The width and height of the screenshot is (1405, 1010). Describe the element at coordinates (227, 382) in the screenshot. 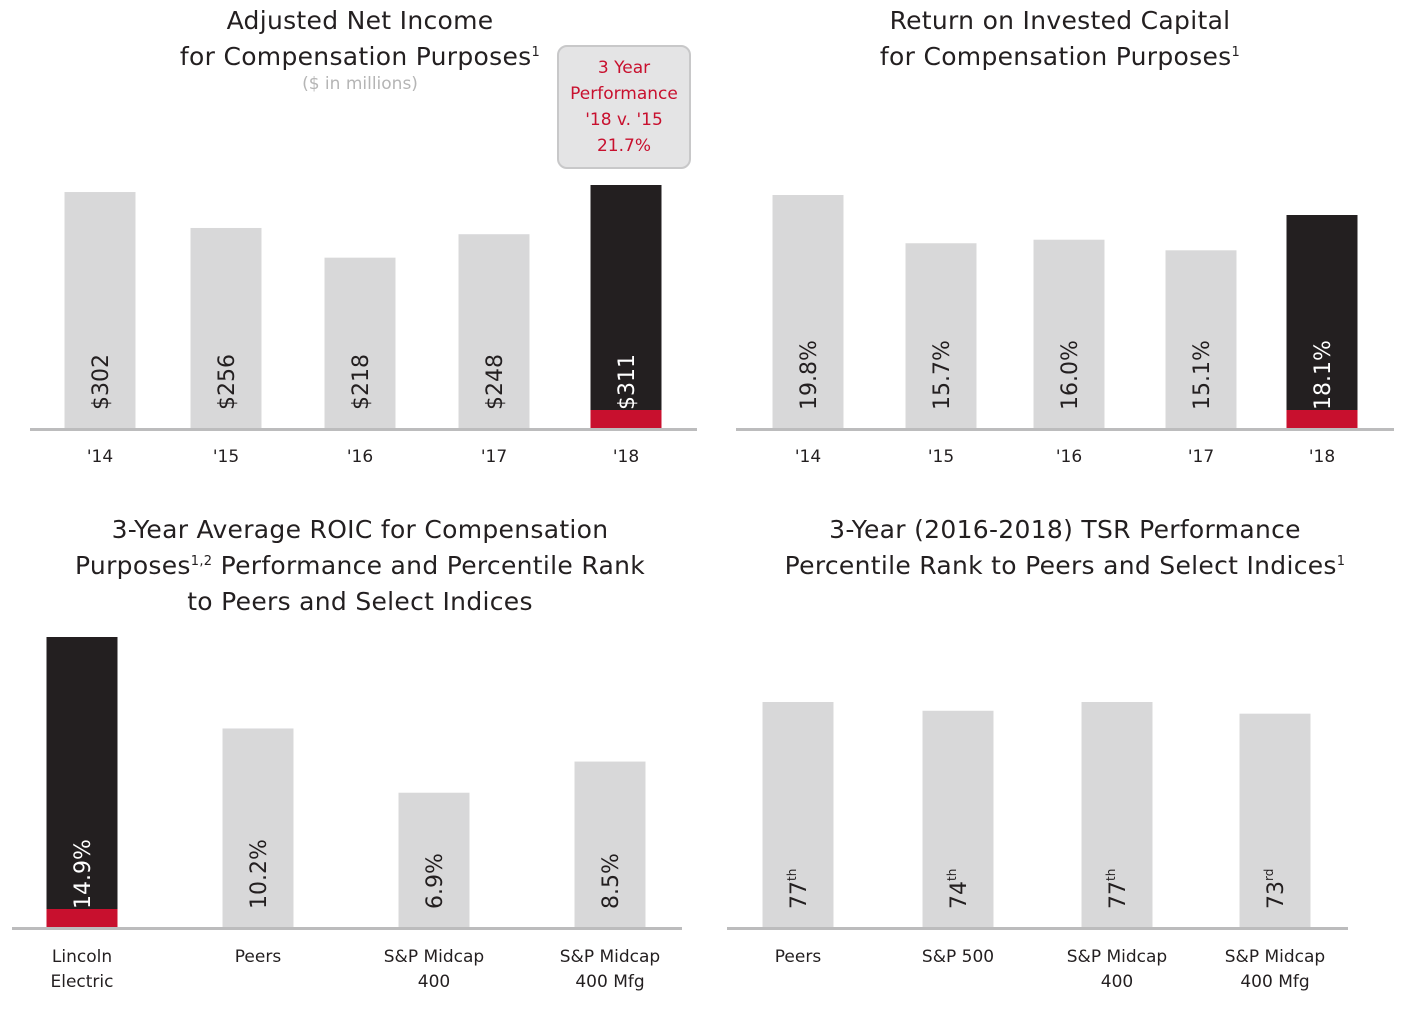

I see `chart1-value-label-2: $256` at that location.